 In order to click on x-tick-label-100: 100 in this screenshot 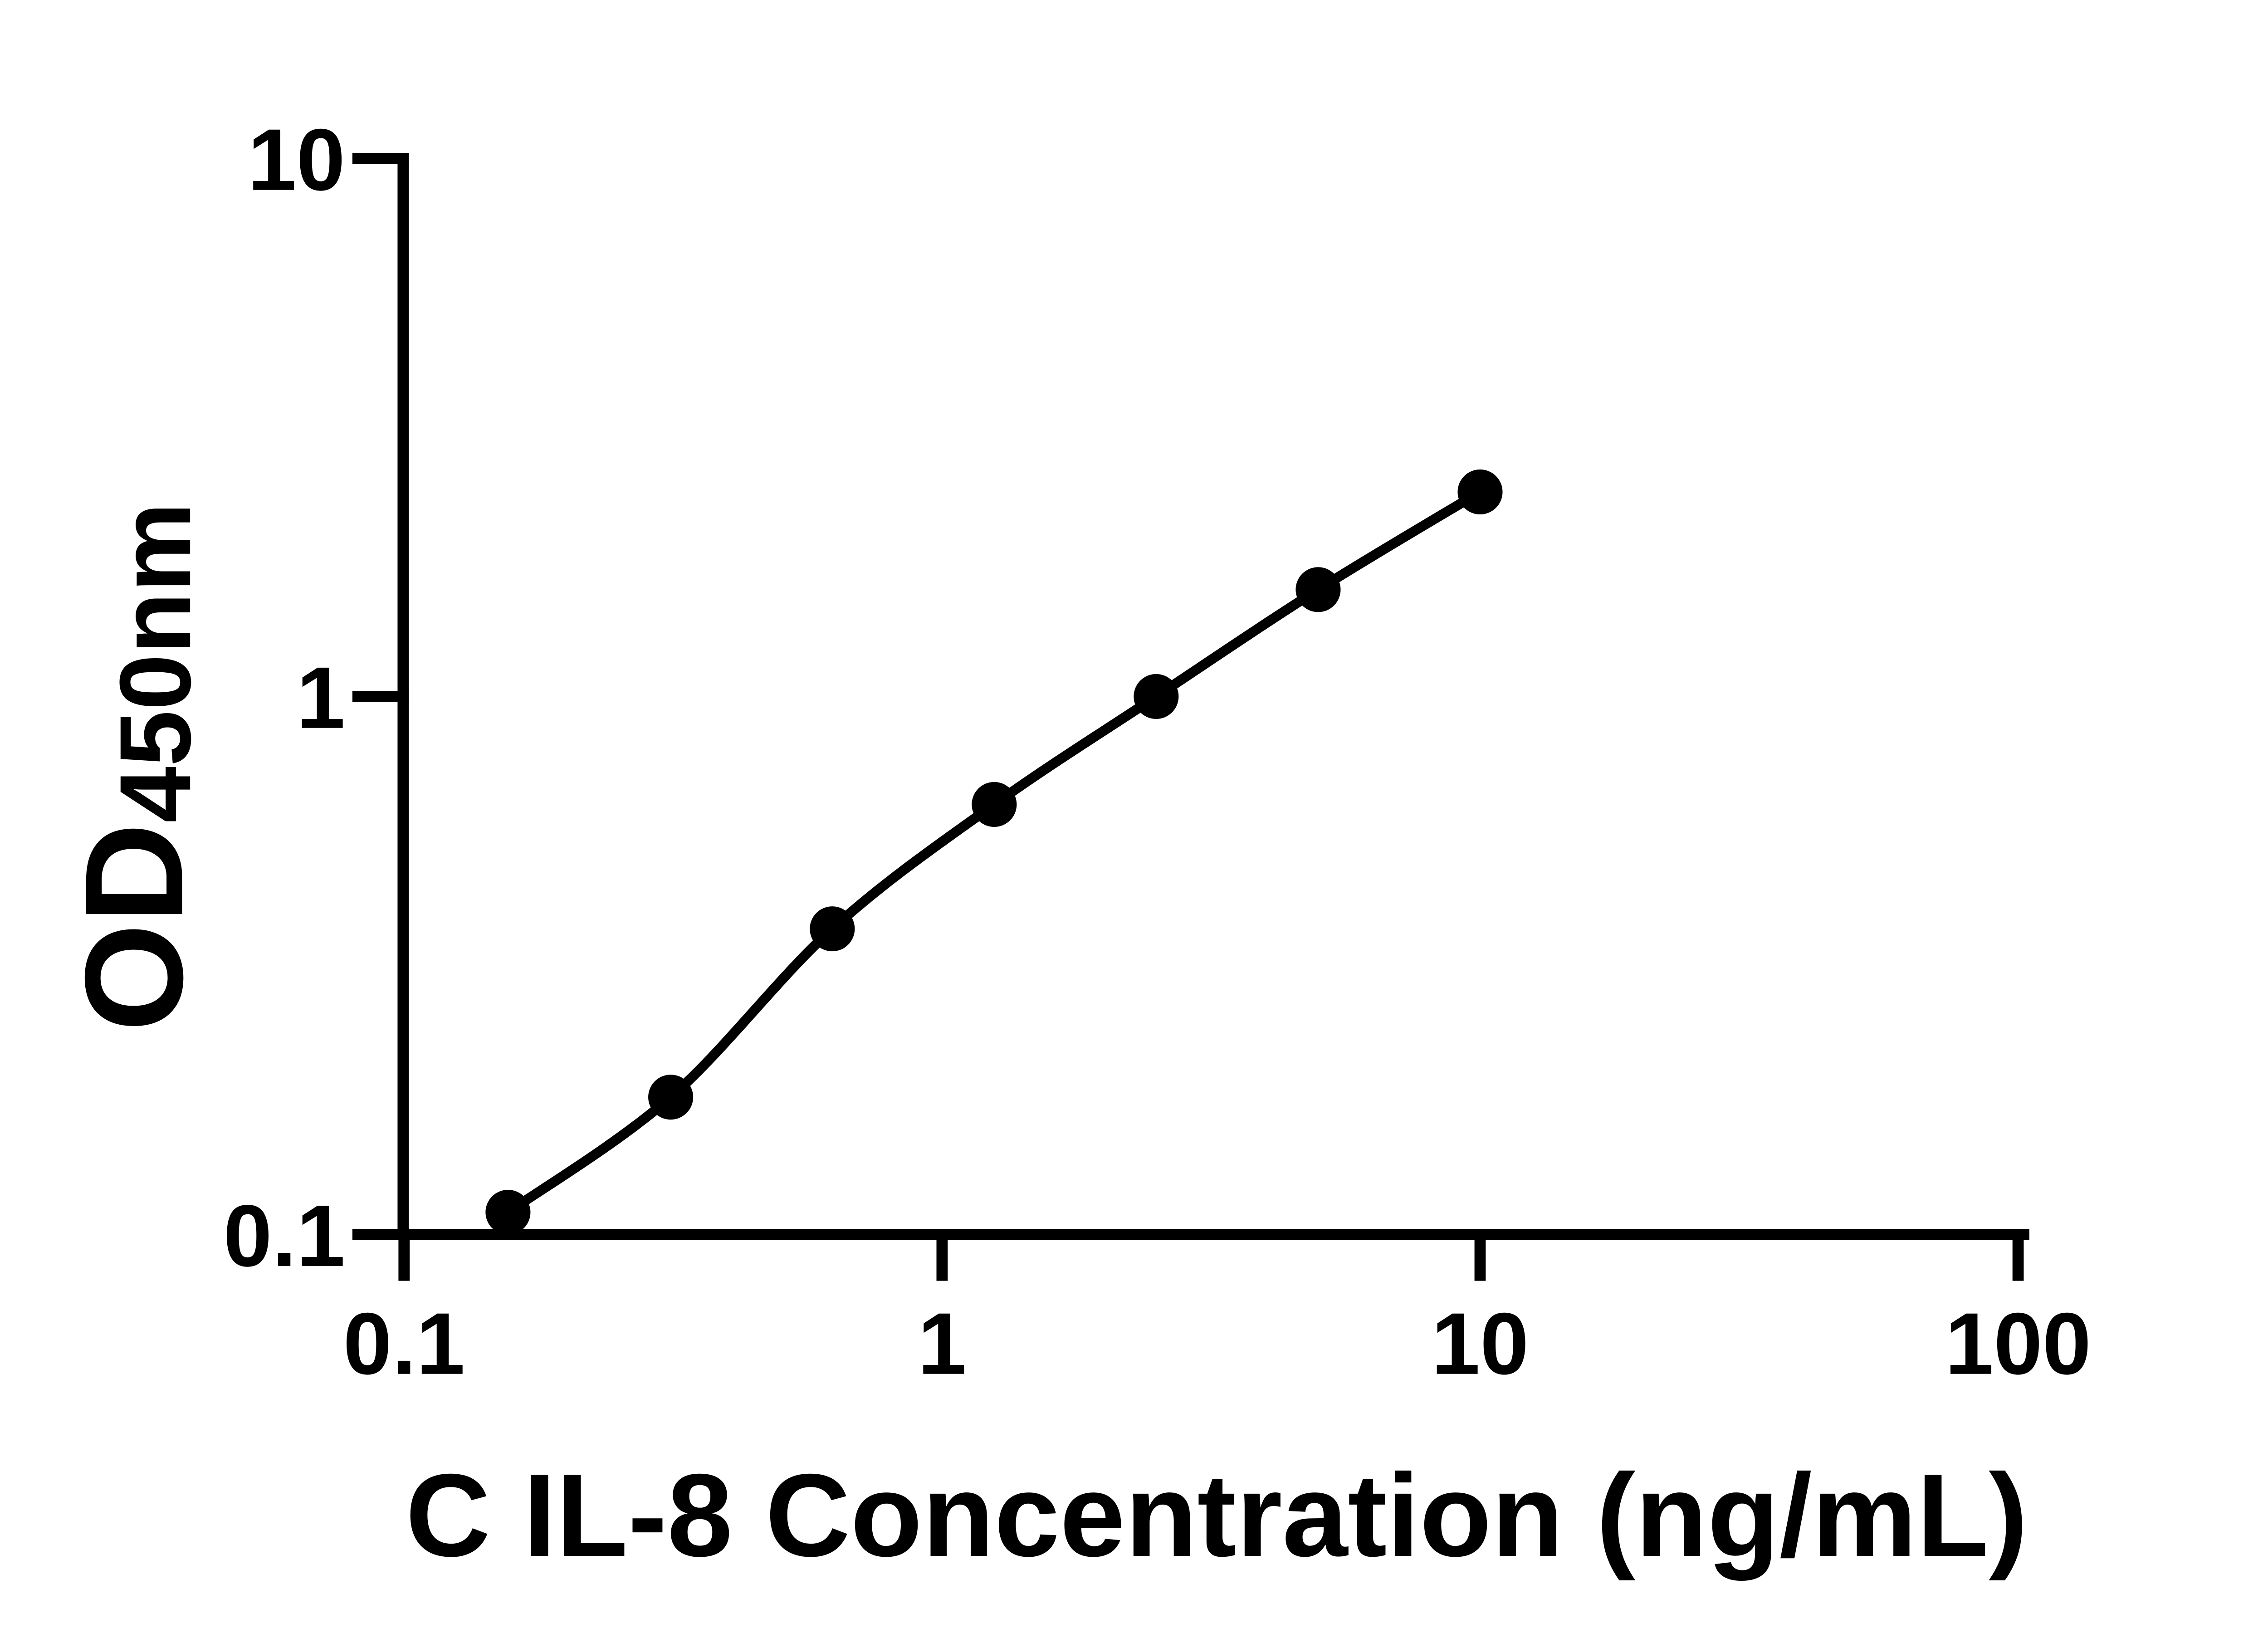, I will do `click(2018, 1344)`.